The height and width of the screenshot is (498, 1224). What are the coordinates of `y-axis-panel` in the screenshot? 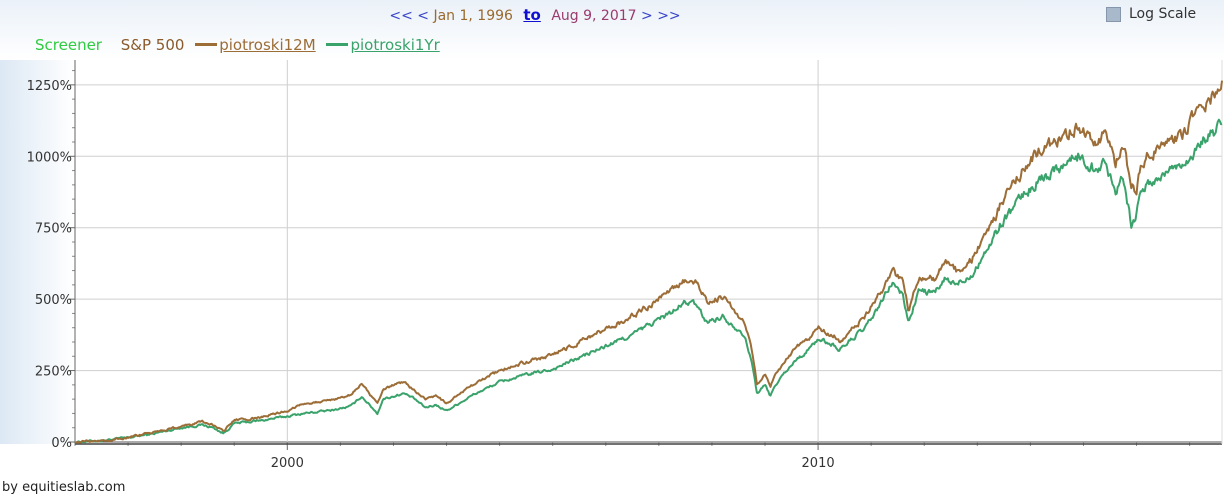 It's located at (37, 252).